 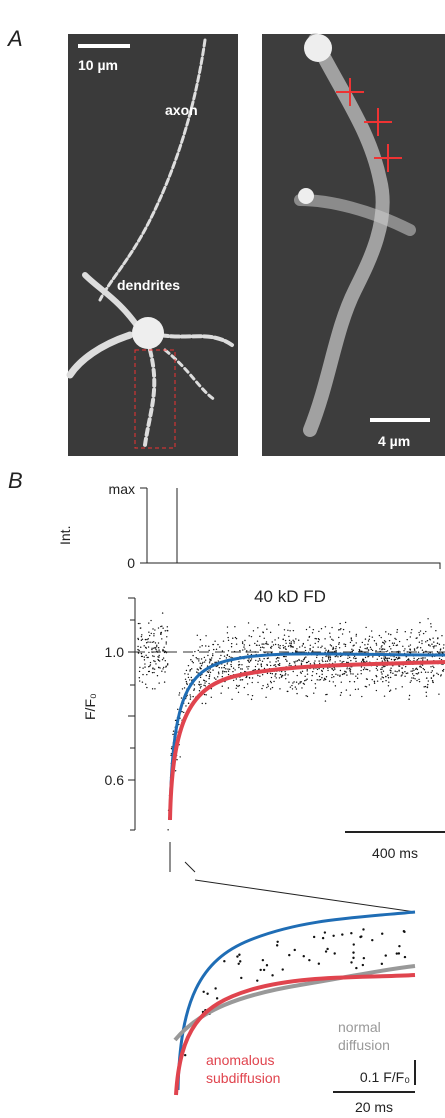 What do you see at coordinates (150, 242) in the screenshot?
I see `neuron` at bounding box center [150, 242].